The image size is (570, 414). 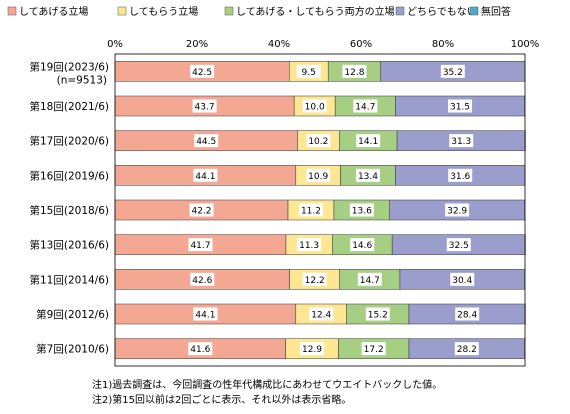 I want to click on category-label: 第13回(2016/6), so click(x=70, y=245).